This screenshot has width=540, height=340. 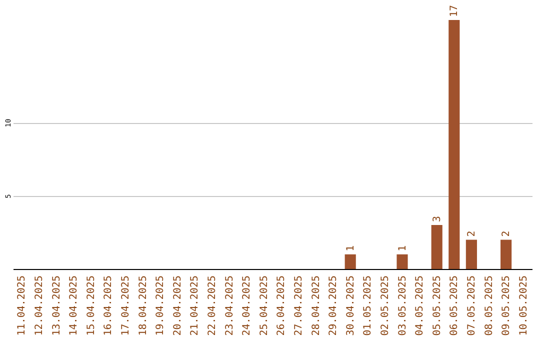 What do you see at coordinates (282, 306) in the screenshot?
I see `x-tick-label: 26.04.2025` at bounding box center [282, 306].